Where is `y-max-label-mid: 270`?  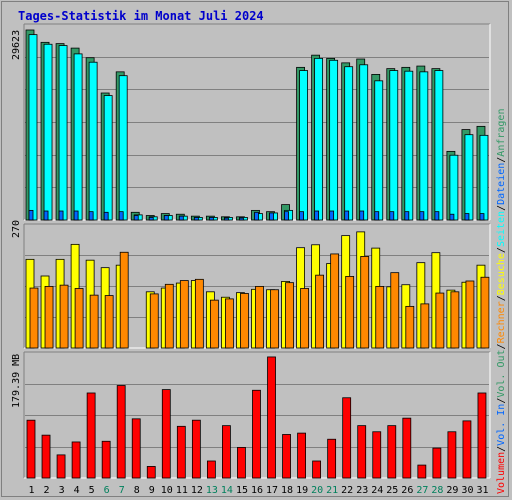 y-max-label-mid: 270 is located at coordinates (16, 229).